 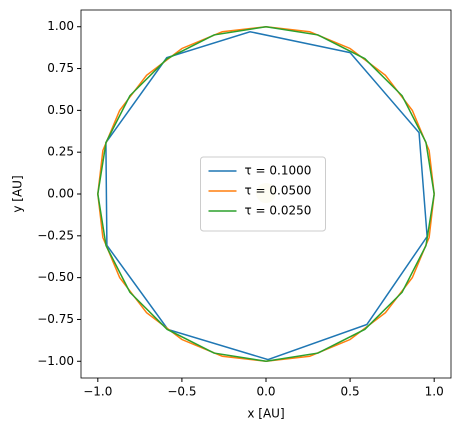 I want to click on x-tick-label: 1.0, so click(x=434, y=392).